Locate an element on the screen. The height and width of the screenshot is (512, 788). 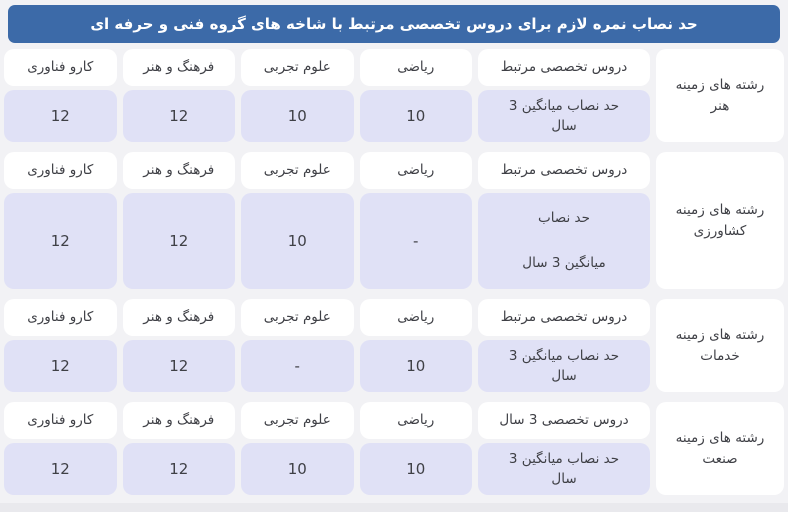
column-header-related-courses: دروس تخصصی 3 سال is located at coordinates (564, 420).